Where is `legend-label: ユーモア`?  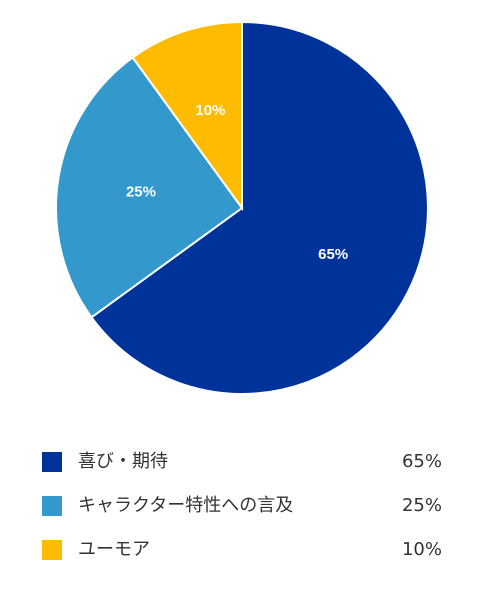 legend-label: ユーモア is located at coordinates (114, 549).